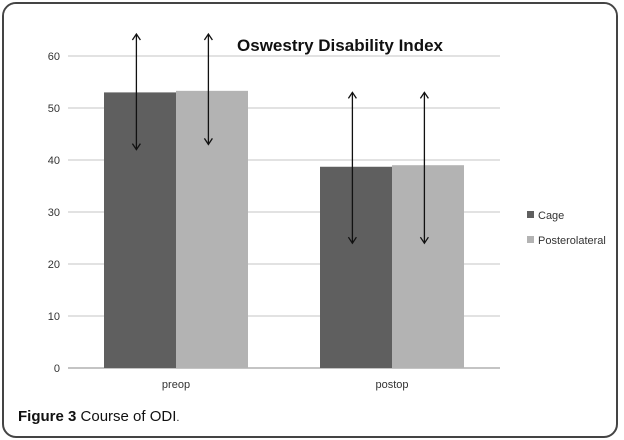 This screenshot has width=624, height=440. Describe the element at coordinates (54, 109) in the screenshot. I see `y-tick-label: 50` at that location.